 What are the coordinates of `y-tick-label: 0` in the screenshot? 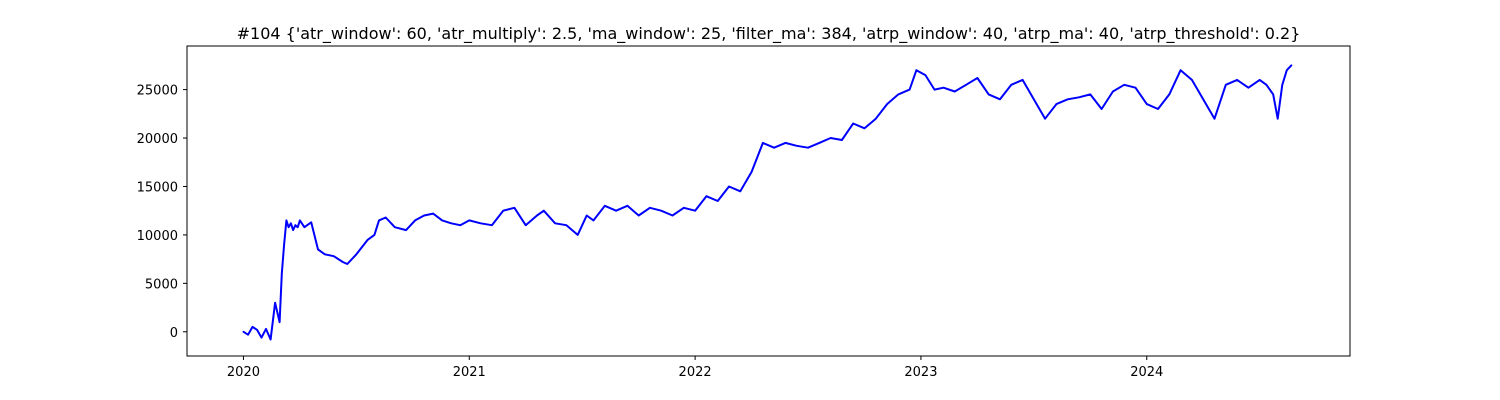 It's located at (174, 333).